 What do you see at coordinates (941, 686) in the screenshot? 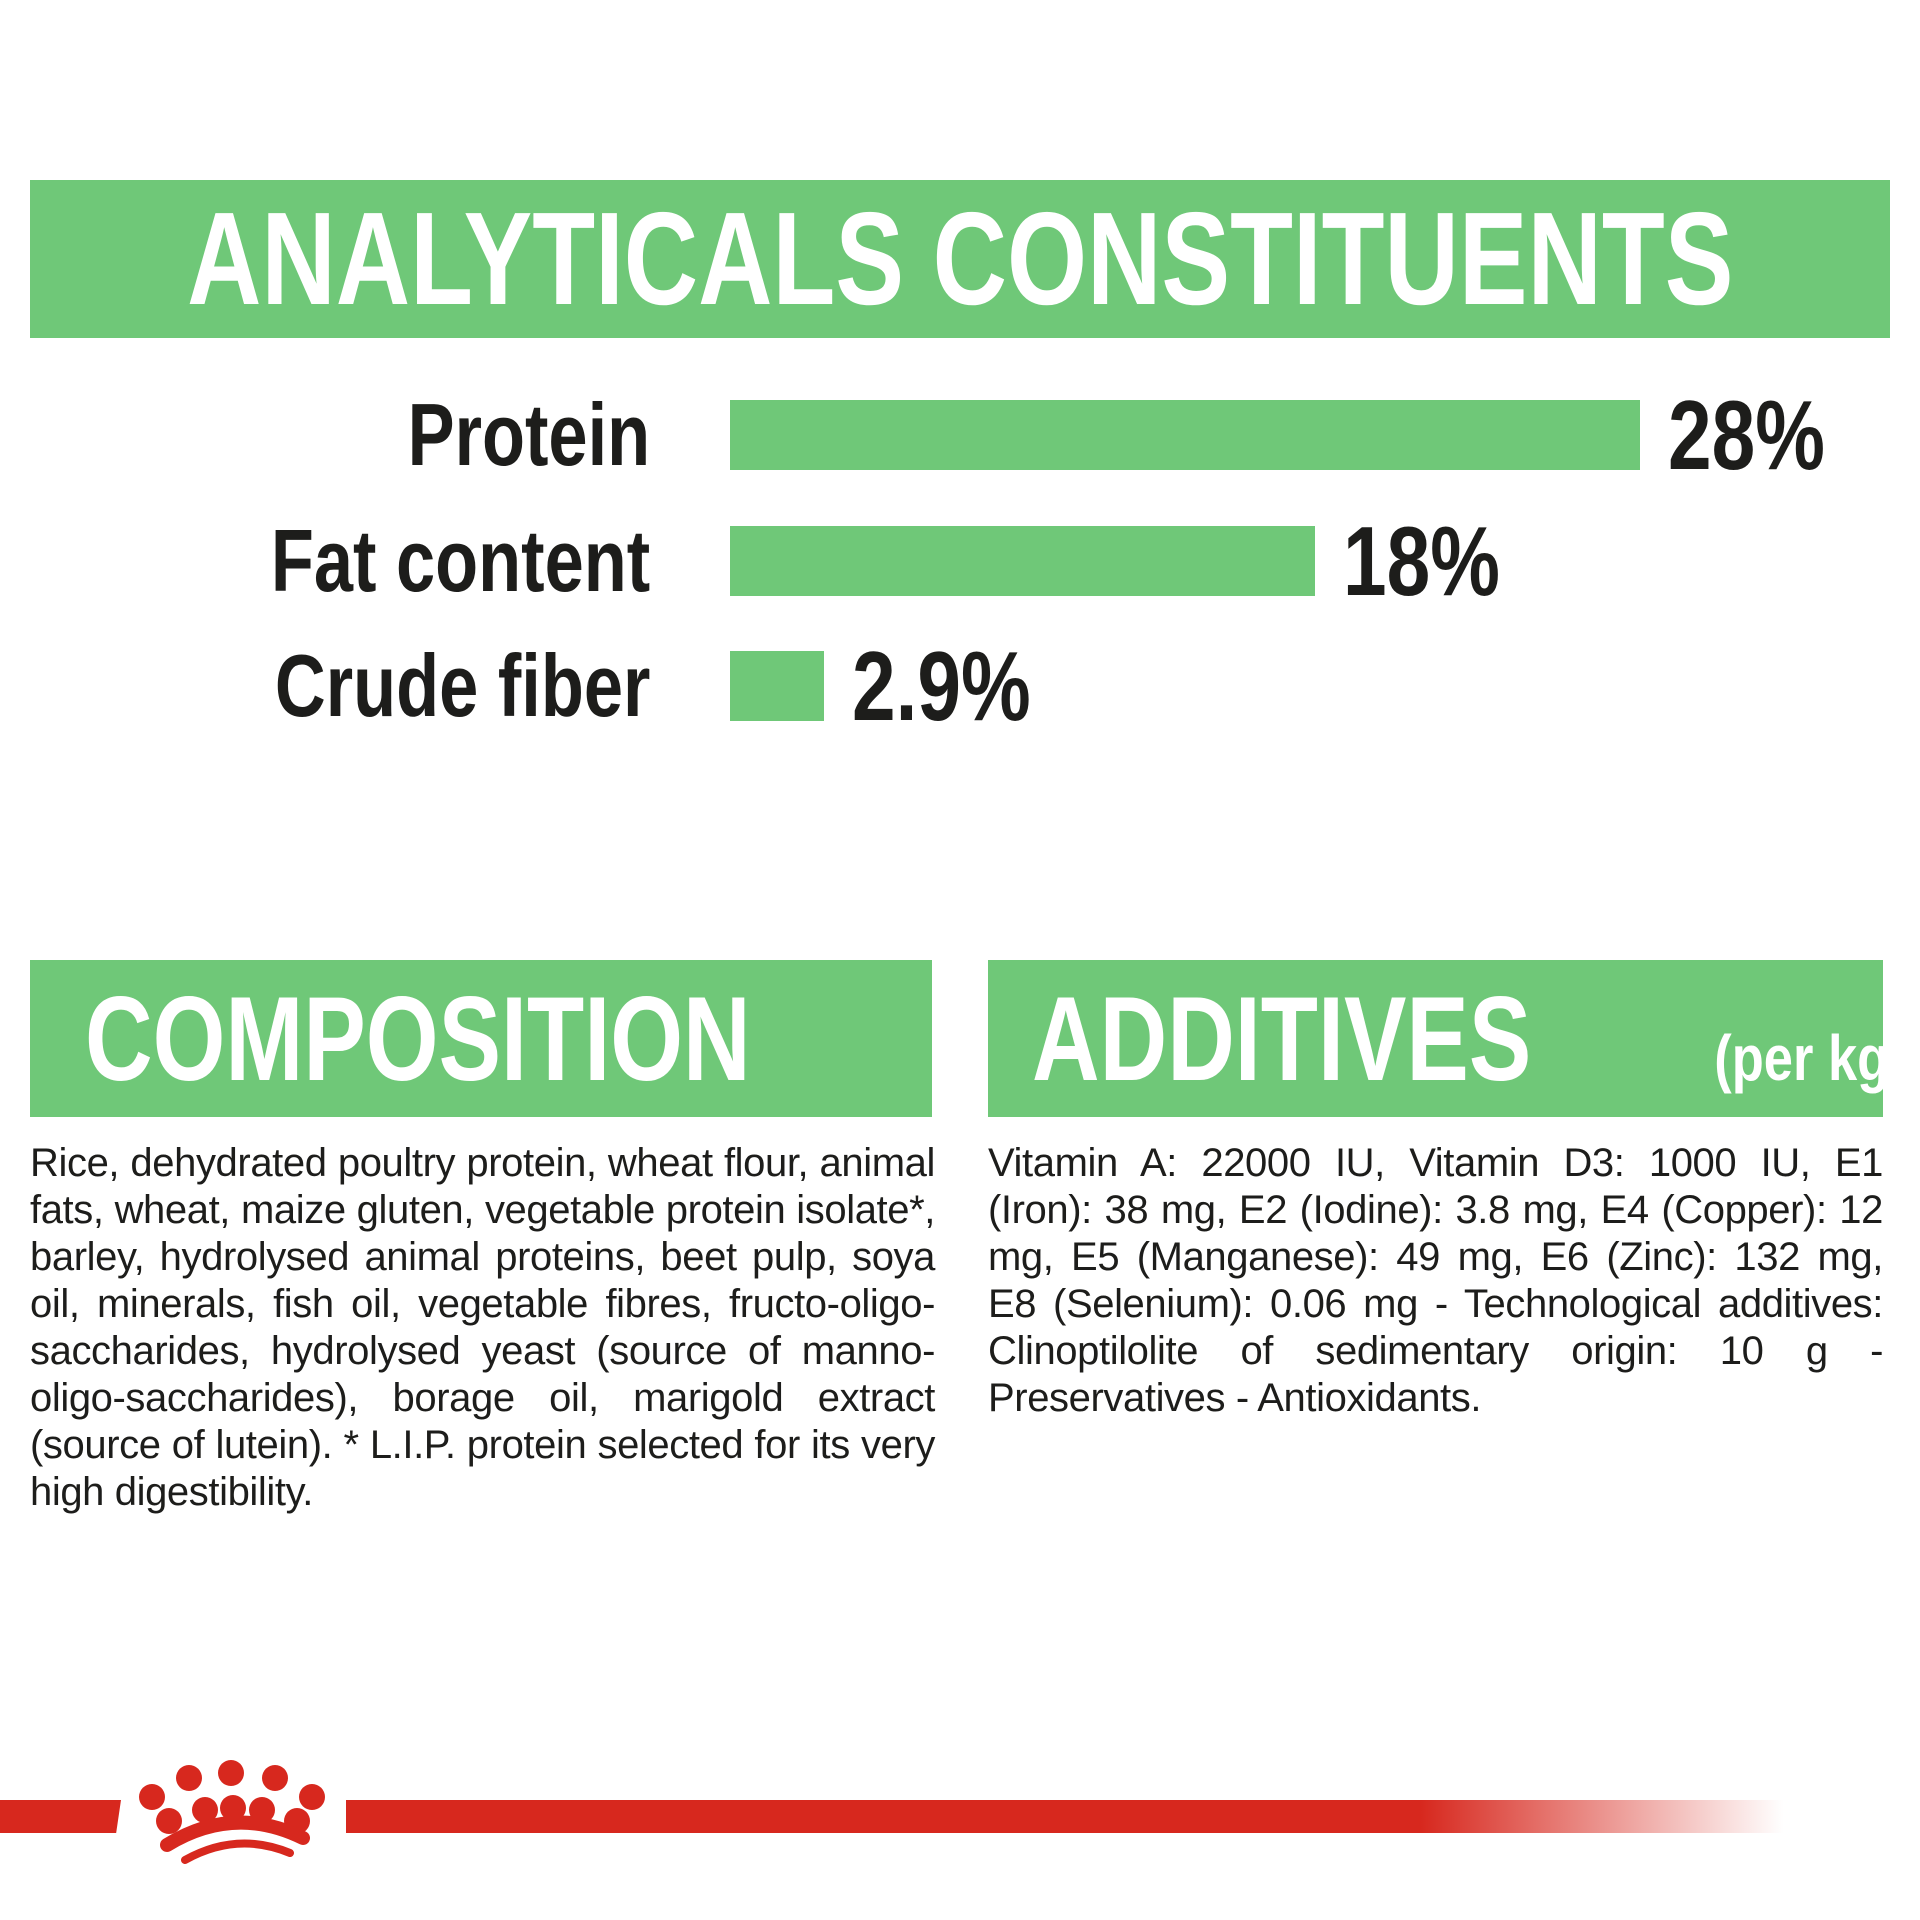
I see `chart-value: 2.9%` at bounding box center [941, 686].